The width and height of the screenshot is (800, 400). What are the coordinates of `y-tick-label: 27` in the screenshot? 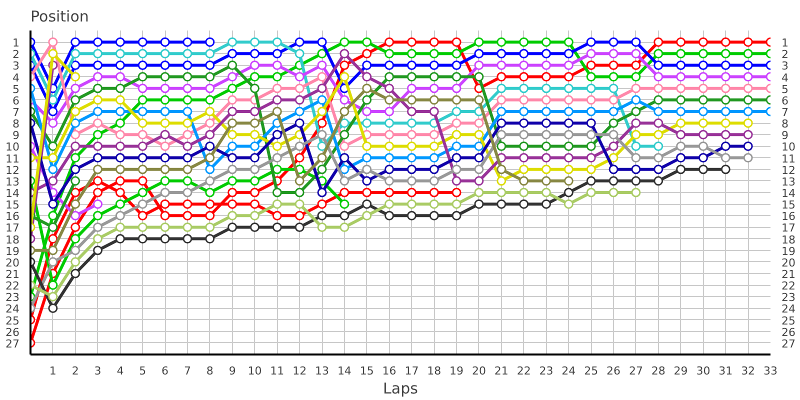 It's located at (13, 343).